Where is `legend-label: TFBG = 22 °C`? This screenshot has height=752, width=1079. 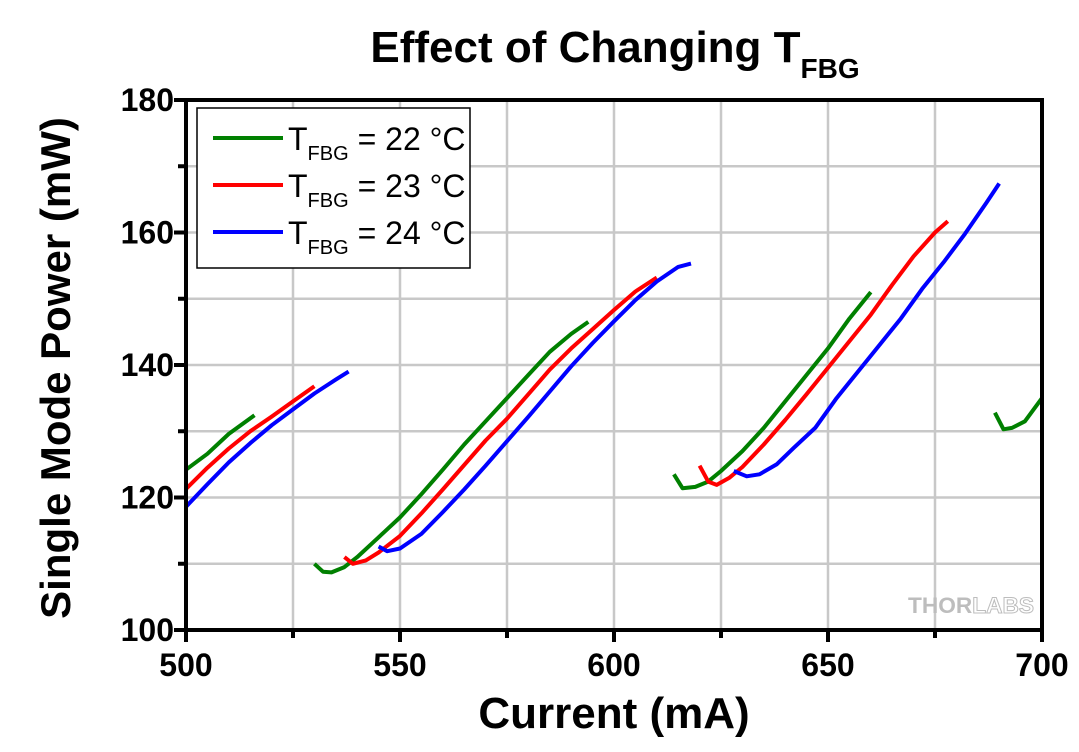
legend-label: TFBG = 22 °C is located at coordinates (377, 143).